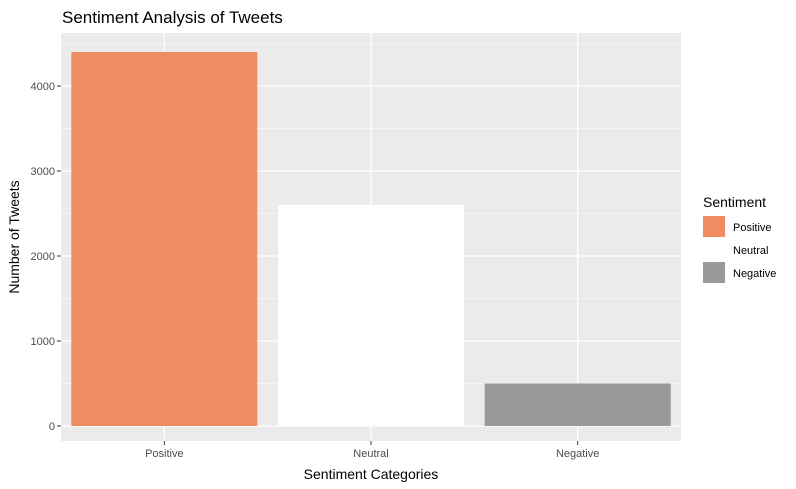  Describe the element at coordinates (371, 474) in the screenshot. I see `x-axis-title: Sentiment Categories` at that location.